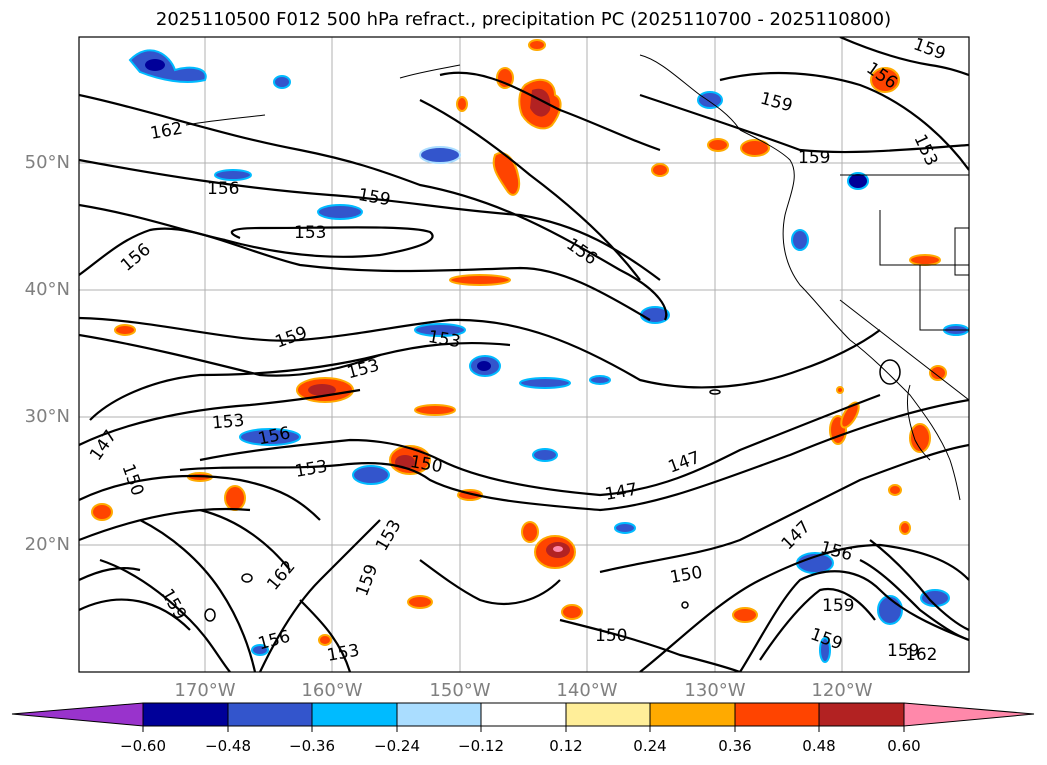  I want to click on colorbar-upper-extend, so click(969, 714).